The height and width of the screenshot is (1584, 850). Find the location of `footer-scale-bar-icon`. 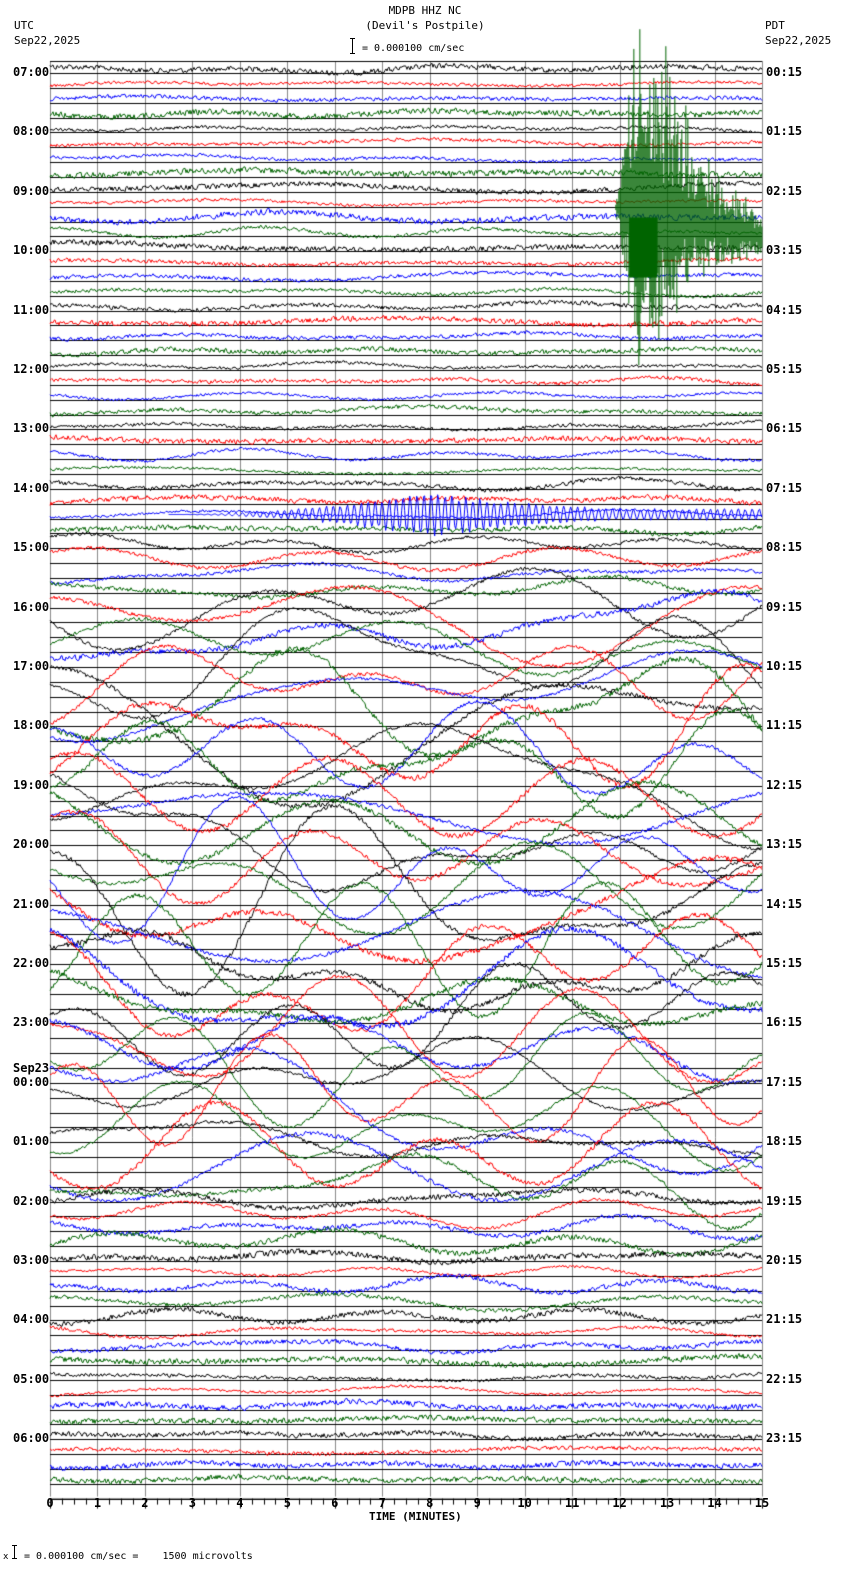

footer-scale-bar-icon is located at coordinates (14, 1552).